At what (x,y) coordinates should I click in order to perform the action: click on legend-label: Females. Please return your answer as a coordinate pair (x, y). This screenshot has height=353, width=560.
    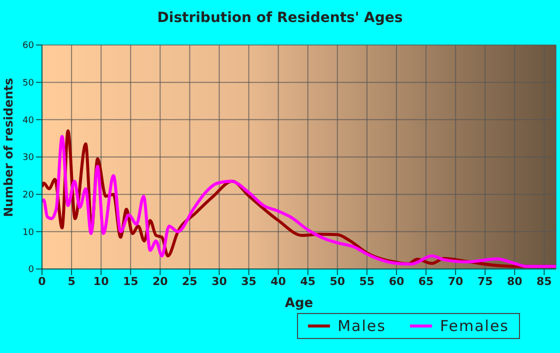
    Looking at the image, I should click on (473, 326).